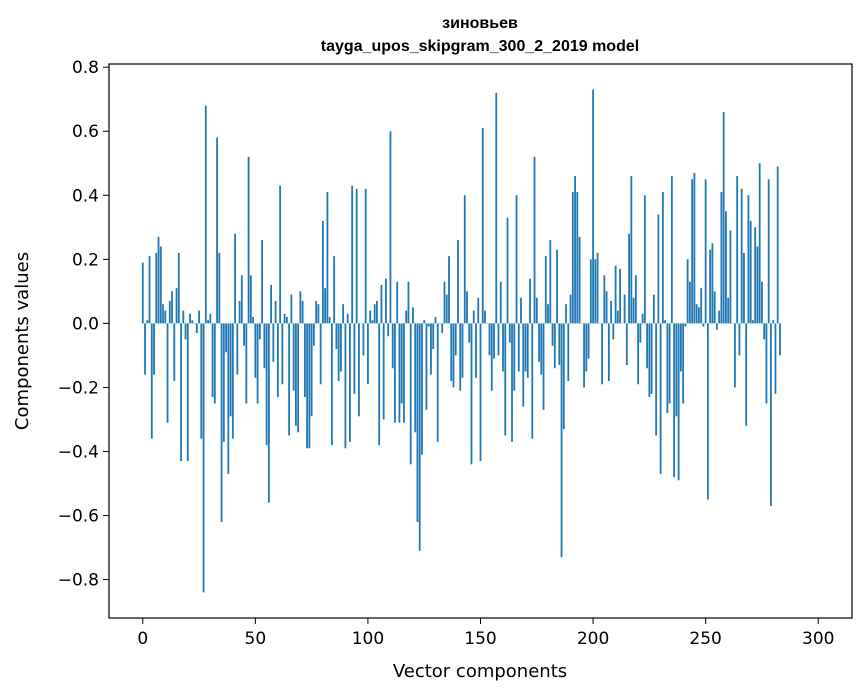  What do you see at coordinates (480, 639) in the screenshot?
I see `x-tick-label: 150` at bounding box center [480, 639].